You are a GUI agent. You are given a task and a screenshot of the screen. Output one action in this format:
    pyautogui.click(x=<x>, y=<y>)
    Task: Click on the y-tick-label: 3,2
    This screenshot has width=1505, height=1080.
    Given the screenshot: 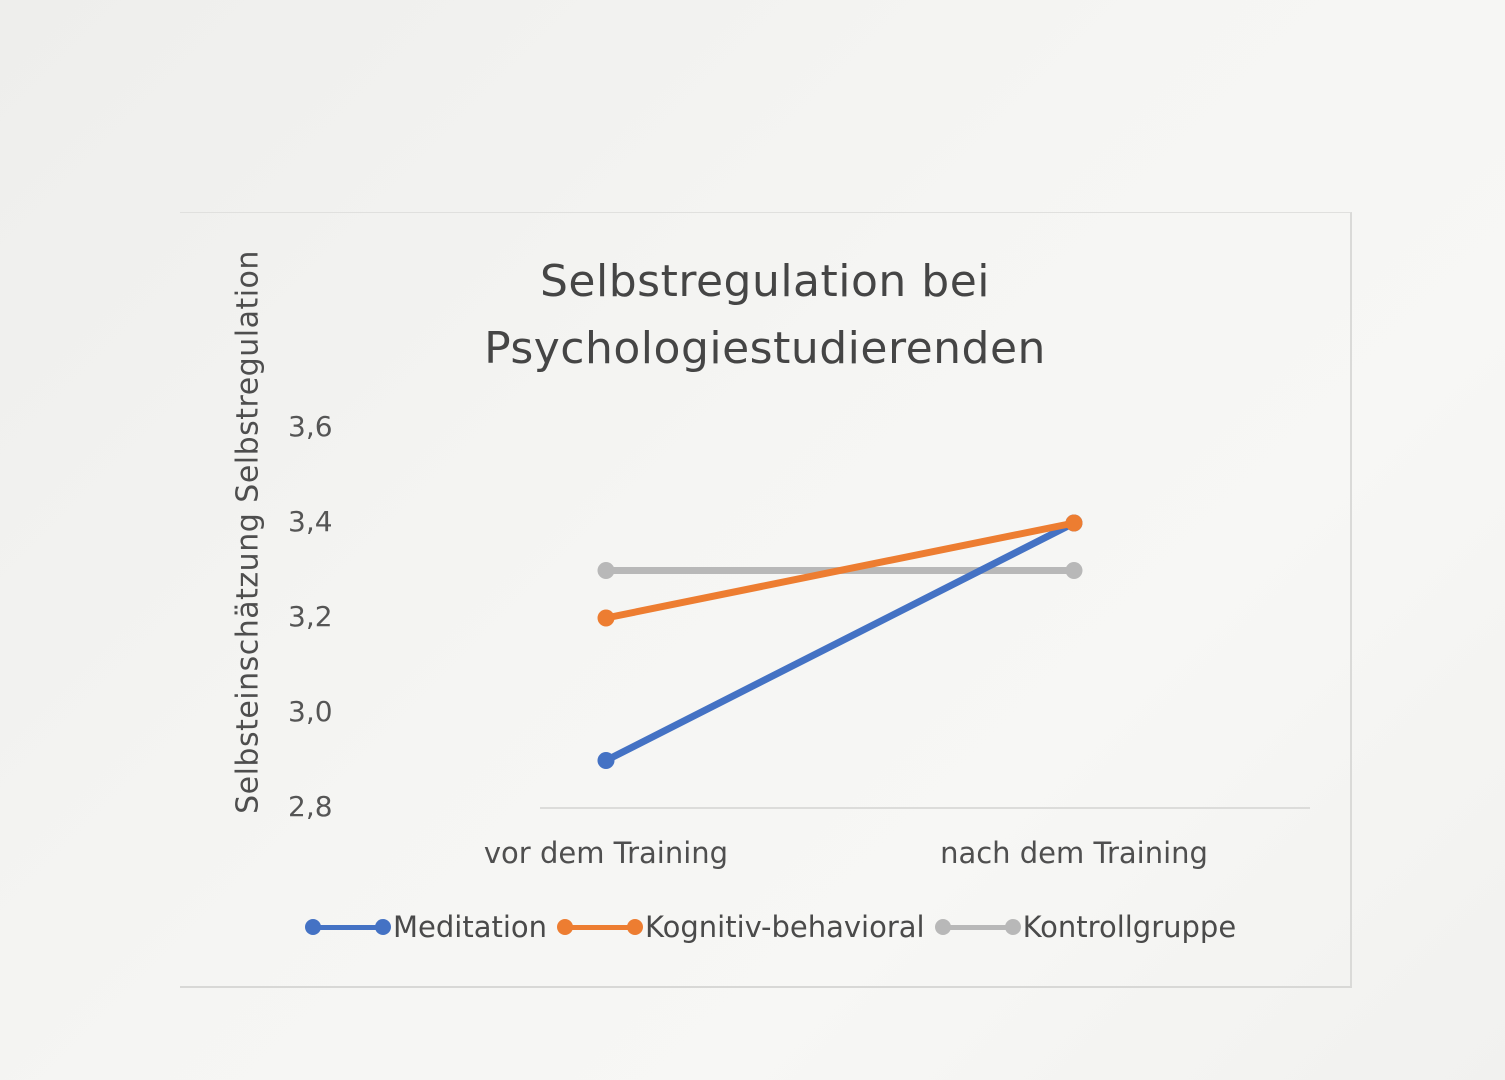 What is the action you would take?
    pyautogui.click(x=310, y=616)
    